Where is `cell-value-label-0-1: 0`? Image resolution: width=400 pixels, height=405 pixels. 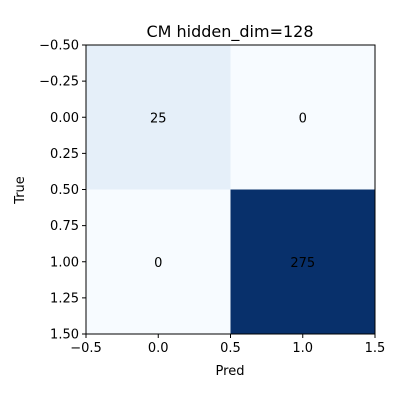
cell-value-label-0-1: 0 is located at coordinates (303, 118).